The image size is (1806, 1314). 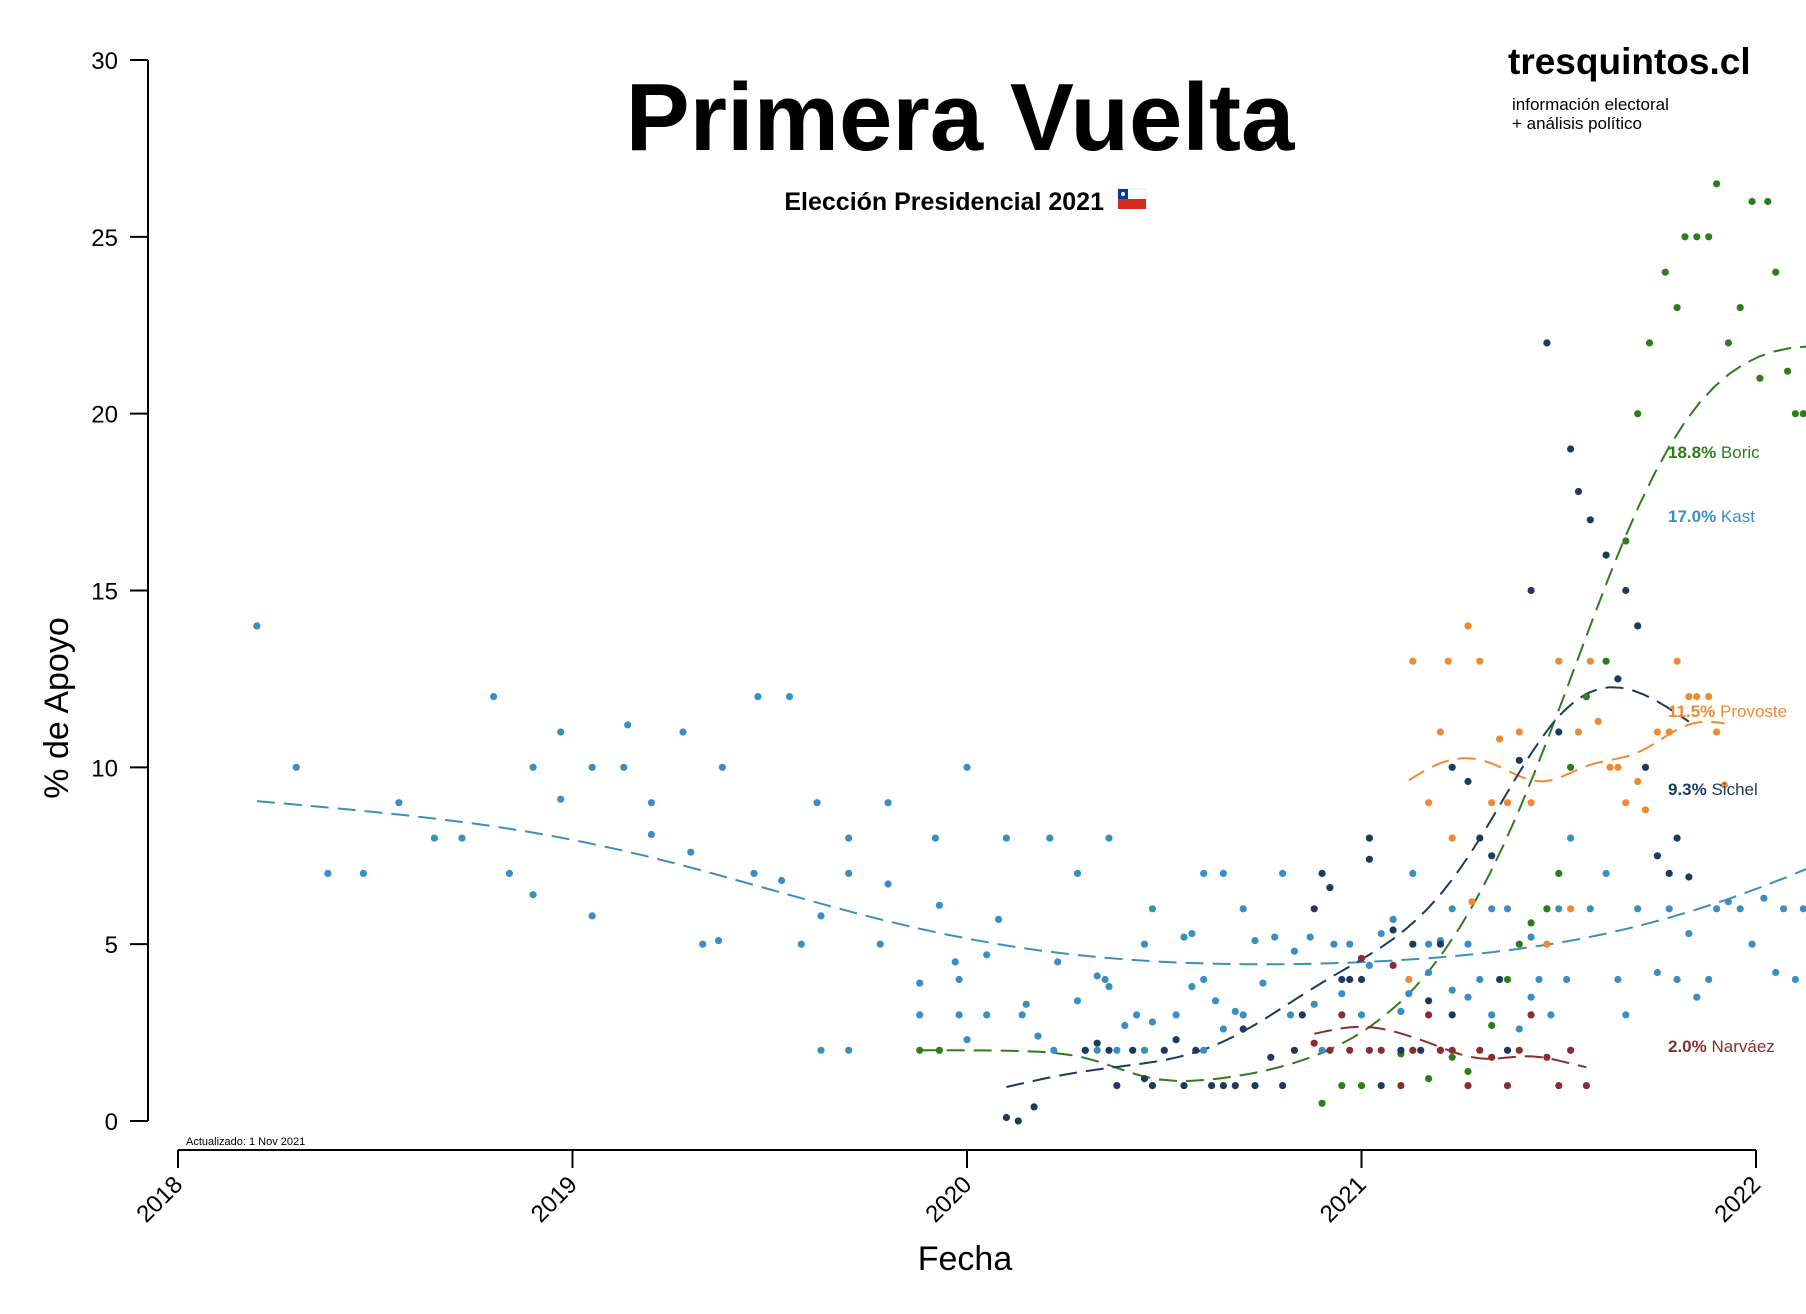 What do you see at coordinates (1692, 516) in the screenshot?
I see `end-label-value: 17.0%` at bounding box center [1692, 516].